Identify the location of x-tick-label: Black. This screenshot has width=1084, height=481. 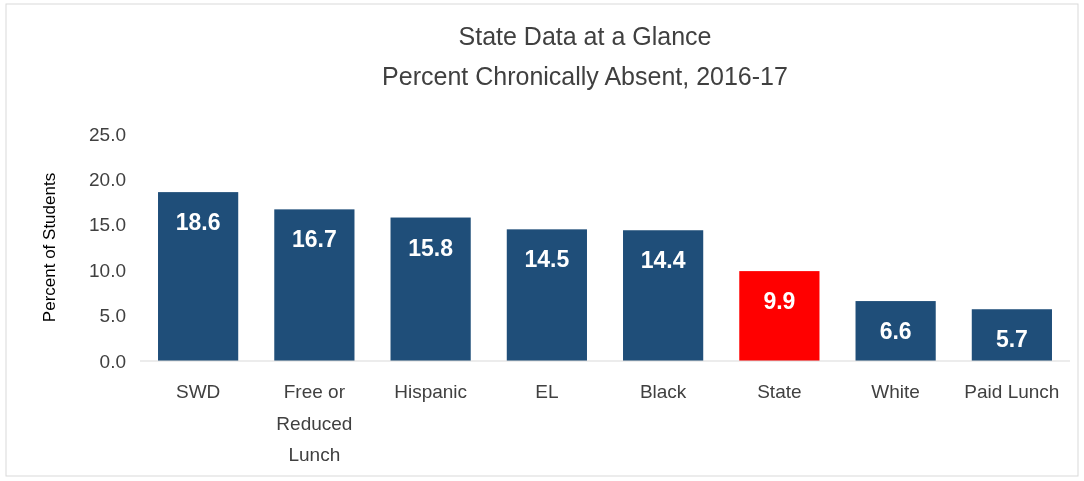
(663, 392).